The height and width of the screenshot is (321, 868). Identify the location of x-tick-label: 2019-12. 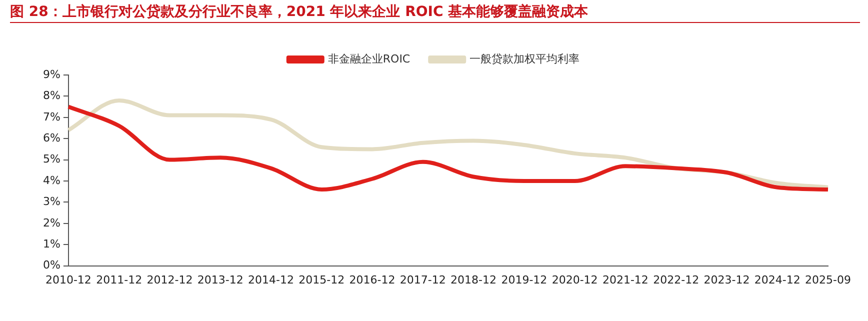
(524, 279).